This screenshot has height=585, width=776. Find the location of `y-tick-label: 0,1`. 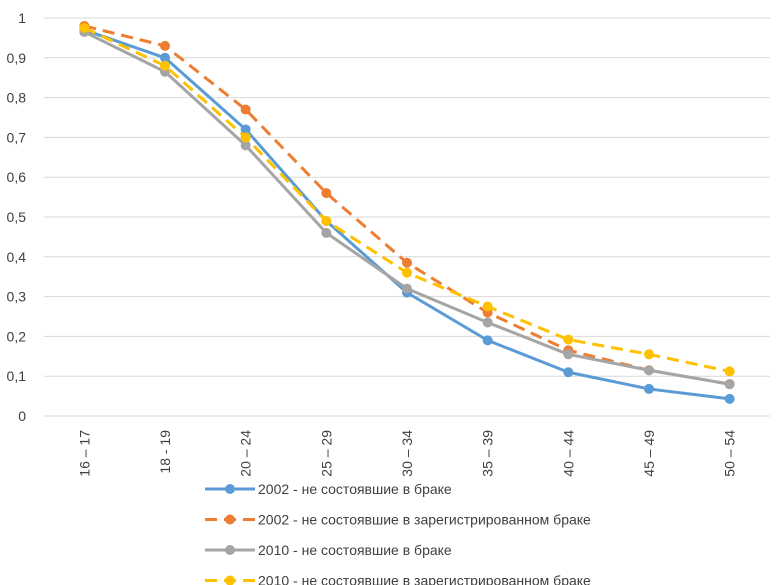

y-tick-label: 0,1 is located at coordinates (17, 376).